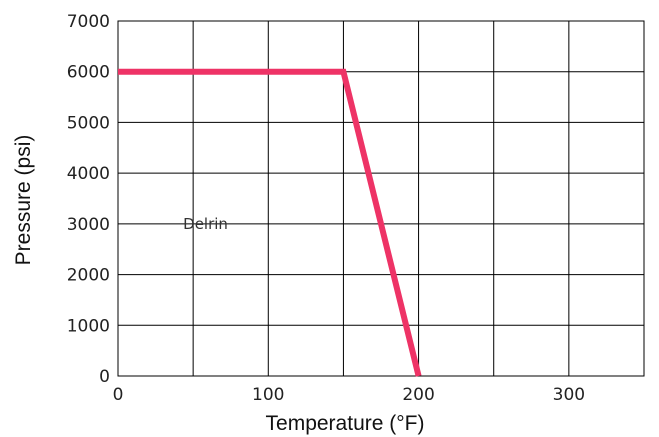  What do you see at coordinates (205, 224) in the screenshot?
I see `annotation-delrin: Delrin` at bounding box center [205, 224].